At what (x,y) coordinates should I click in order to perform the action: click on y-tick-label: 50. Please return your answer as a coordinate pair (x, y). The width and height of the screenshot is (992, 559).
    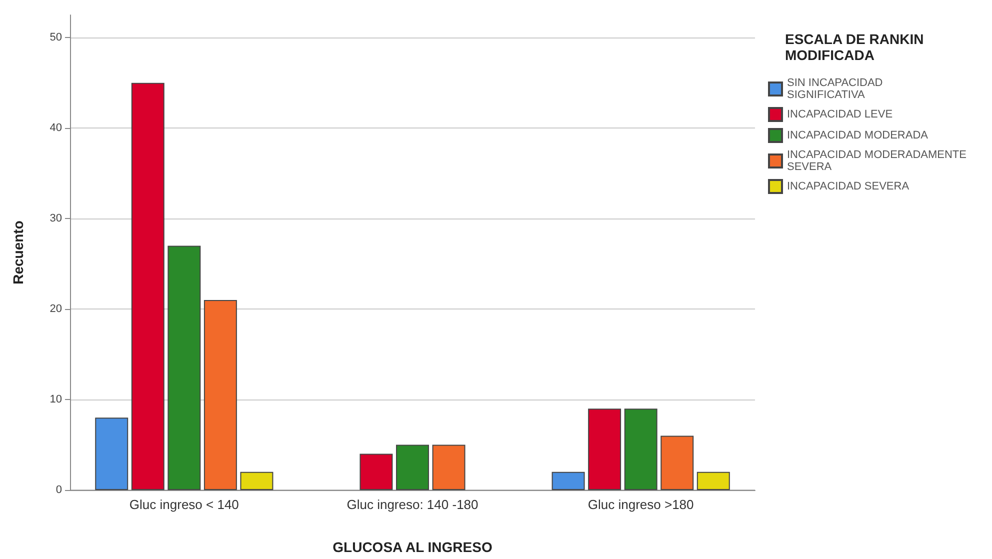
    Looking at the image, I should click on (56, 38).